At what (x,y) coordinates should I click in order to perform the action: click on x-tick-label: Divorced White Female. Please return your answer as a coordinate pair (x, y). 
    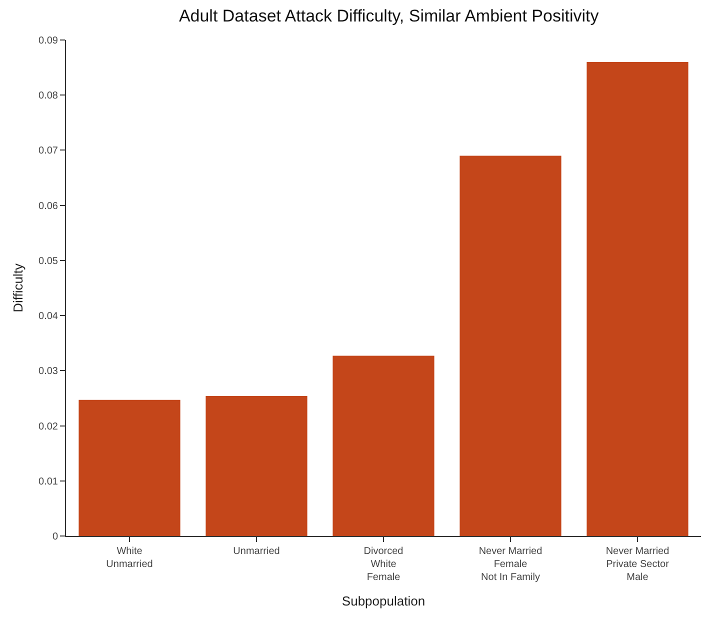
    Looking at the image, I should click on (384, 564).